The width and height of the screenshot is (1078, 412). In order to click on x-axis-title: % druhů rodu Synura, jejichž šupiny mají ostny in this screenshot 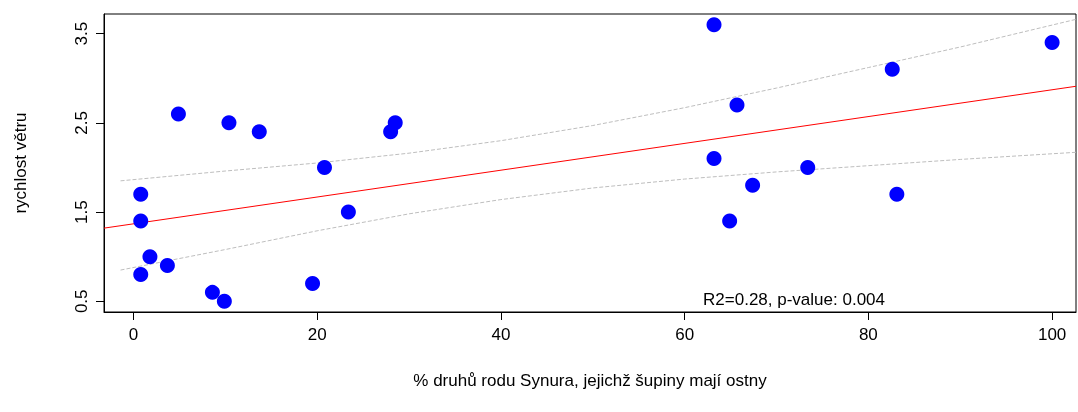, I will do `click(590, 380)`.